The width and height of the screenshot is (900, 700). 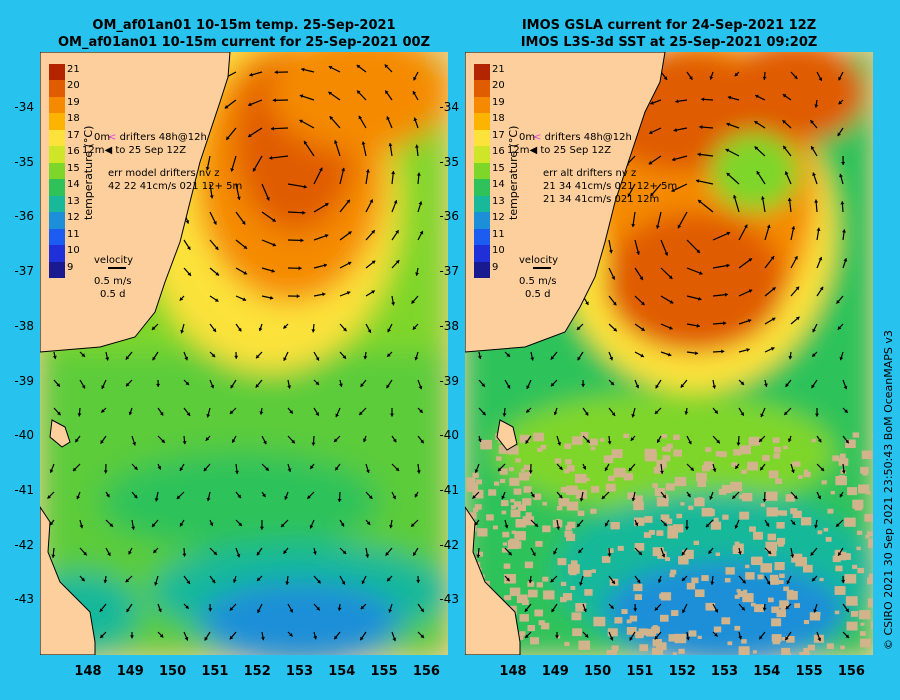 I want to click on longitude-tick-label: 156, so click(x=426, y=671).